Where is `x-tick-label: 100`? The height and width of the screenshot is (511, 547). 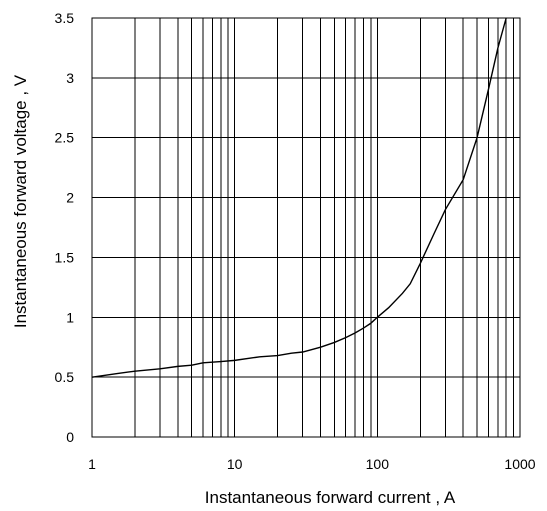 x-tick-label: 100 is located at coordinates (378, 464).